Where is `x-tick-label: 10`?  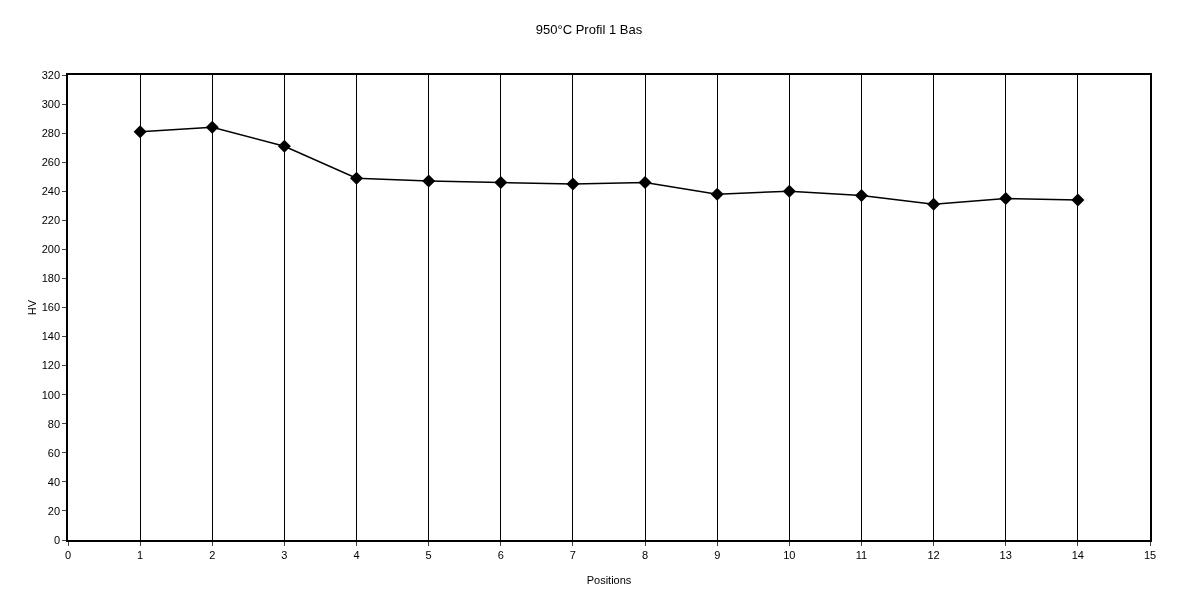 x-tick-label: 10 is located at coordinates (789, 554).